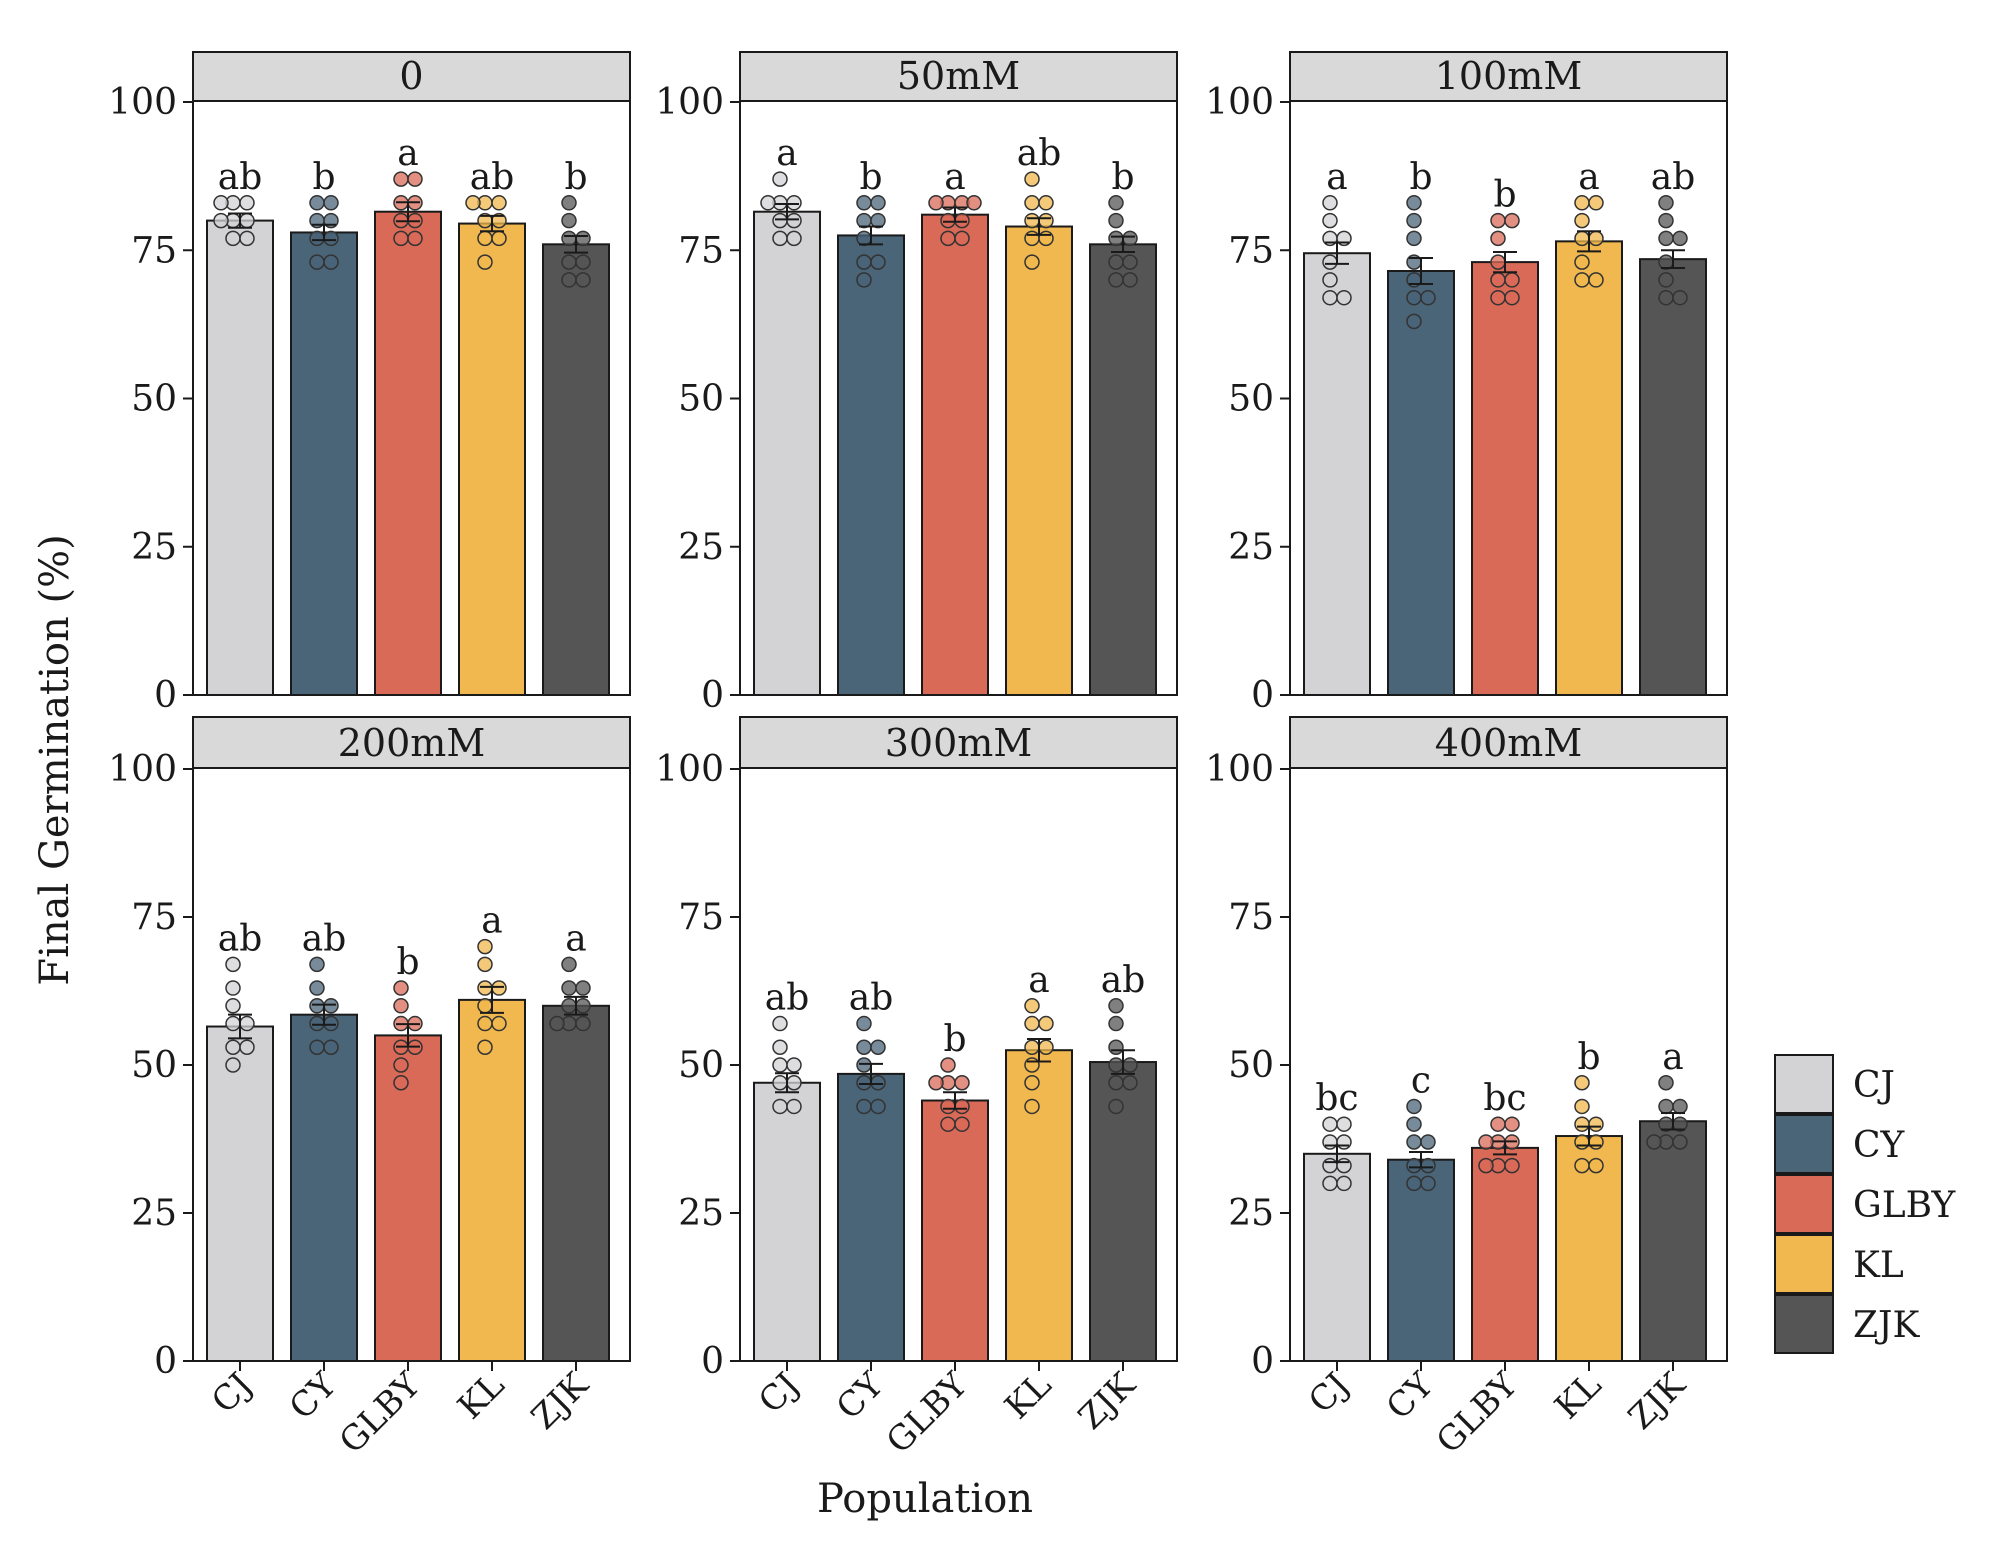 This screenshot has height=1550, width=1989. What do you see at coordinates (787, 998) in the screenshot?
I see `panel-5-letter-cj: ab` at bounding box center [787, 998].